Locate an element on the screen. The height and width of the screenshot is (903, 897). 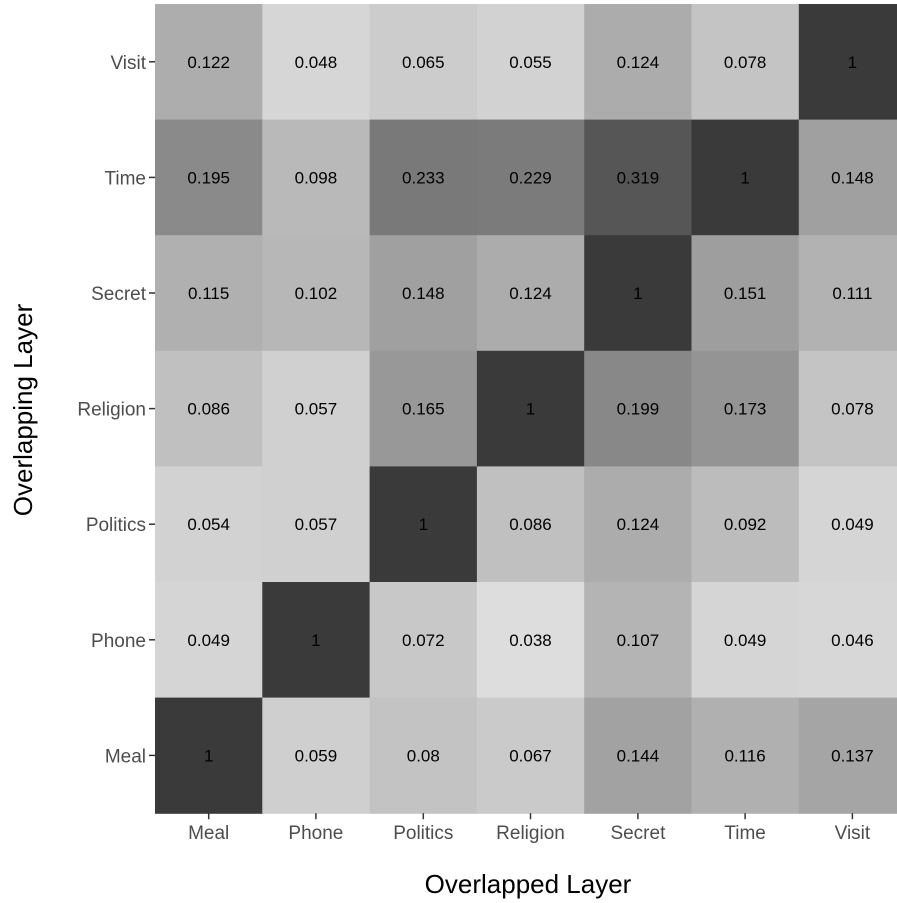
cell-value-label: 0.151 is located at coordinates (745, 293).